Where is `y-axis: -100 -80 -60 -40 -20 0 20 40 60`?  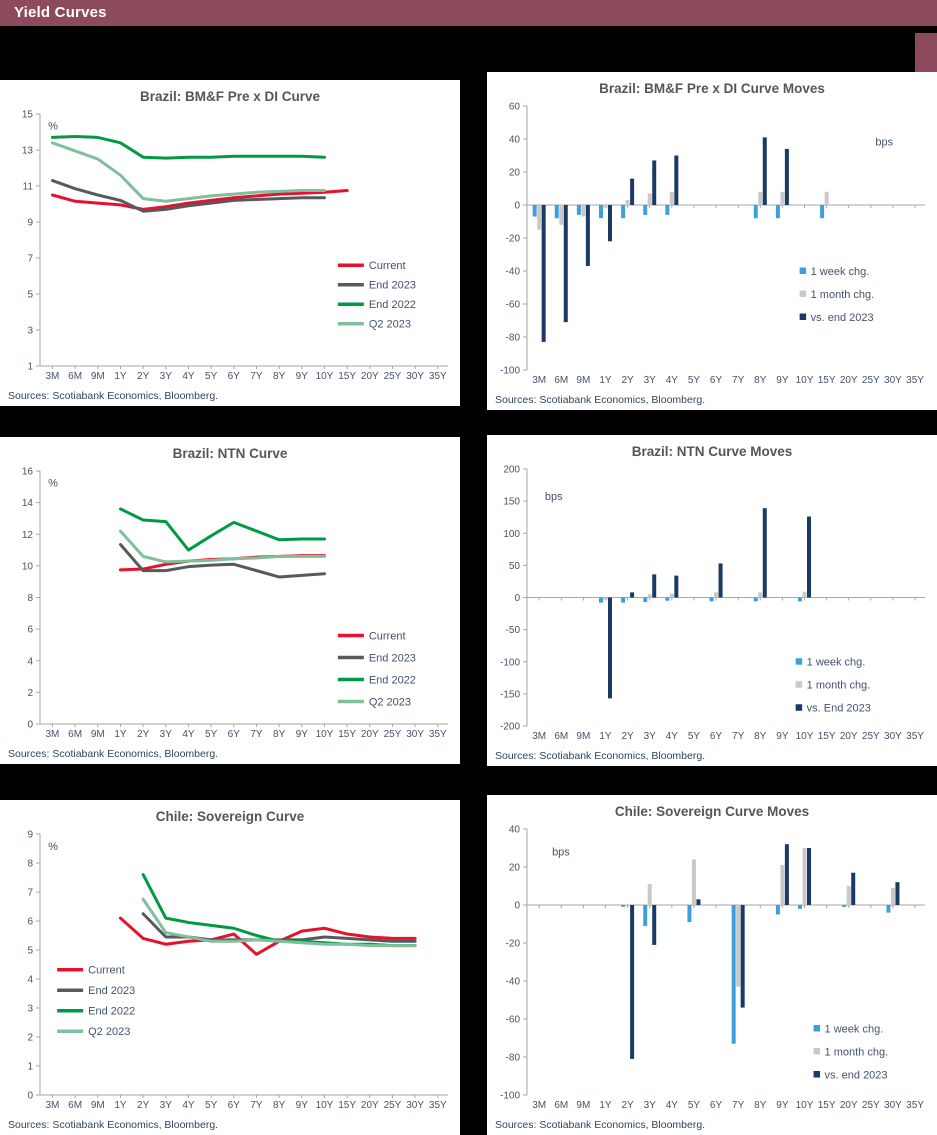
y-axis: -100 -80 -60 -40 -20 0 20 40 60 is located at coordinates (514, 239).